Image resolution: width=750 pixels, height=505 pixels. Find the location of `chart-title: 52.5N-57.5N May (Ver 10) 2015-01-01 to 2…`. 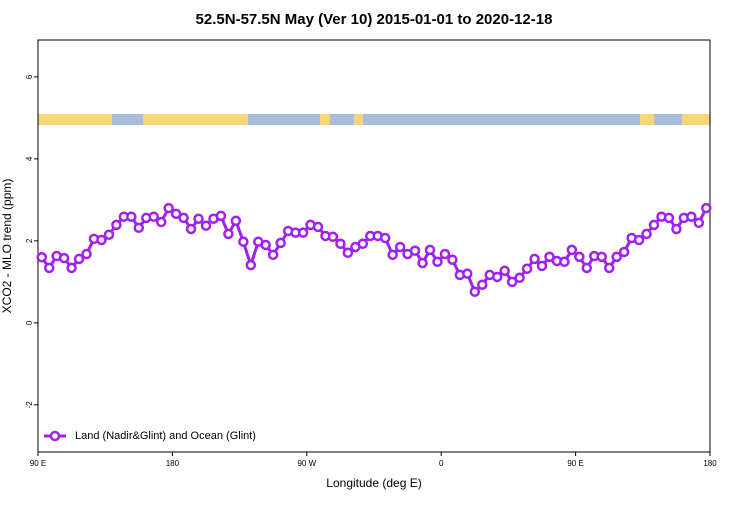

chart-title: 52.5N-57.5N May (Ver 10) 2015-01-01 to 2… is located at coordinates (374, 19).